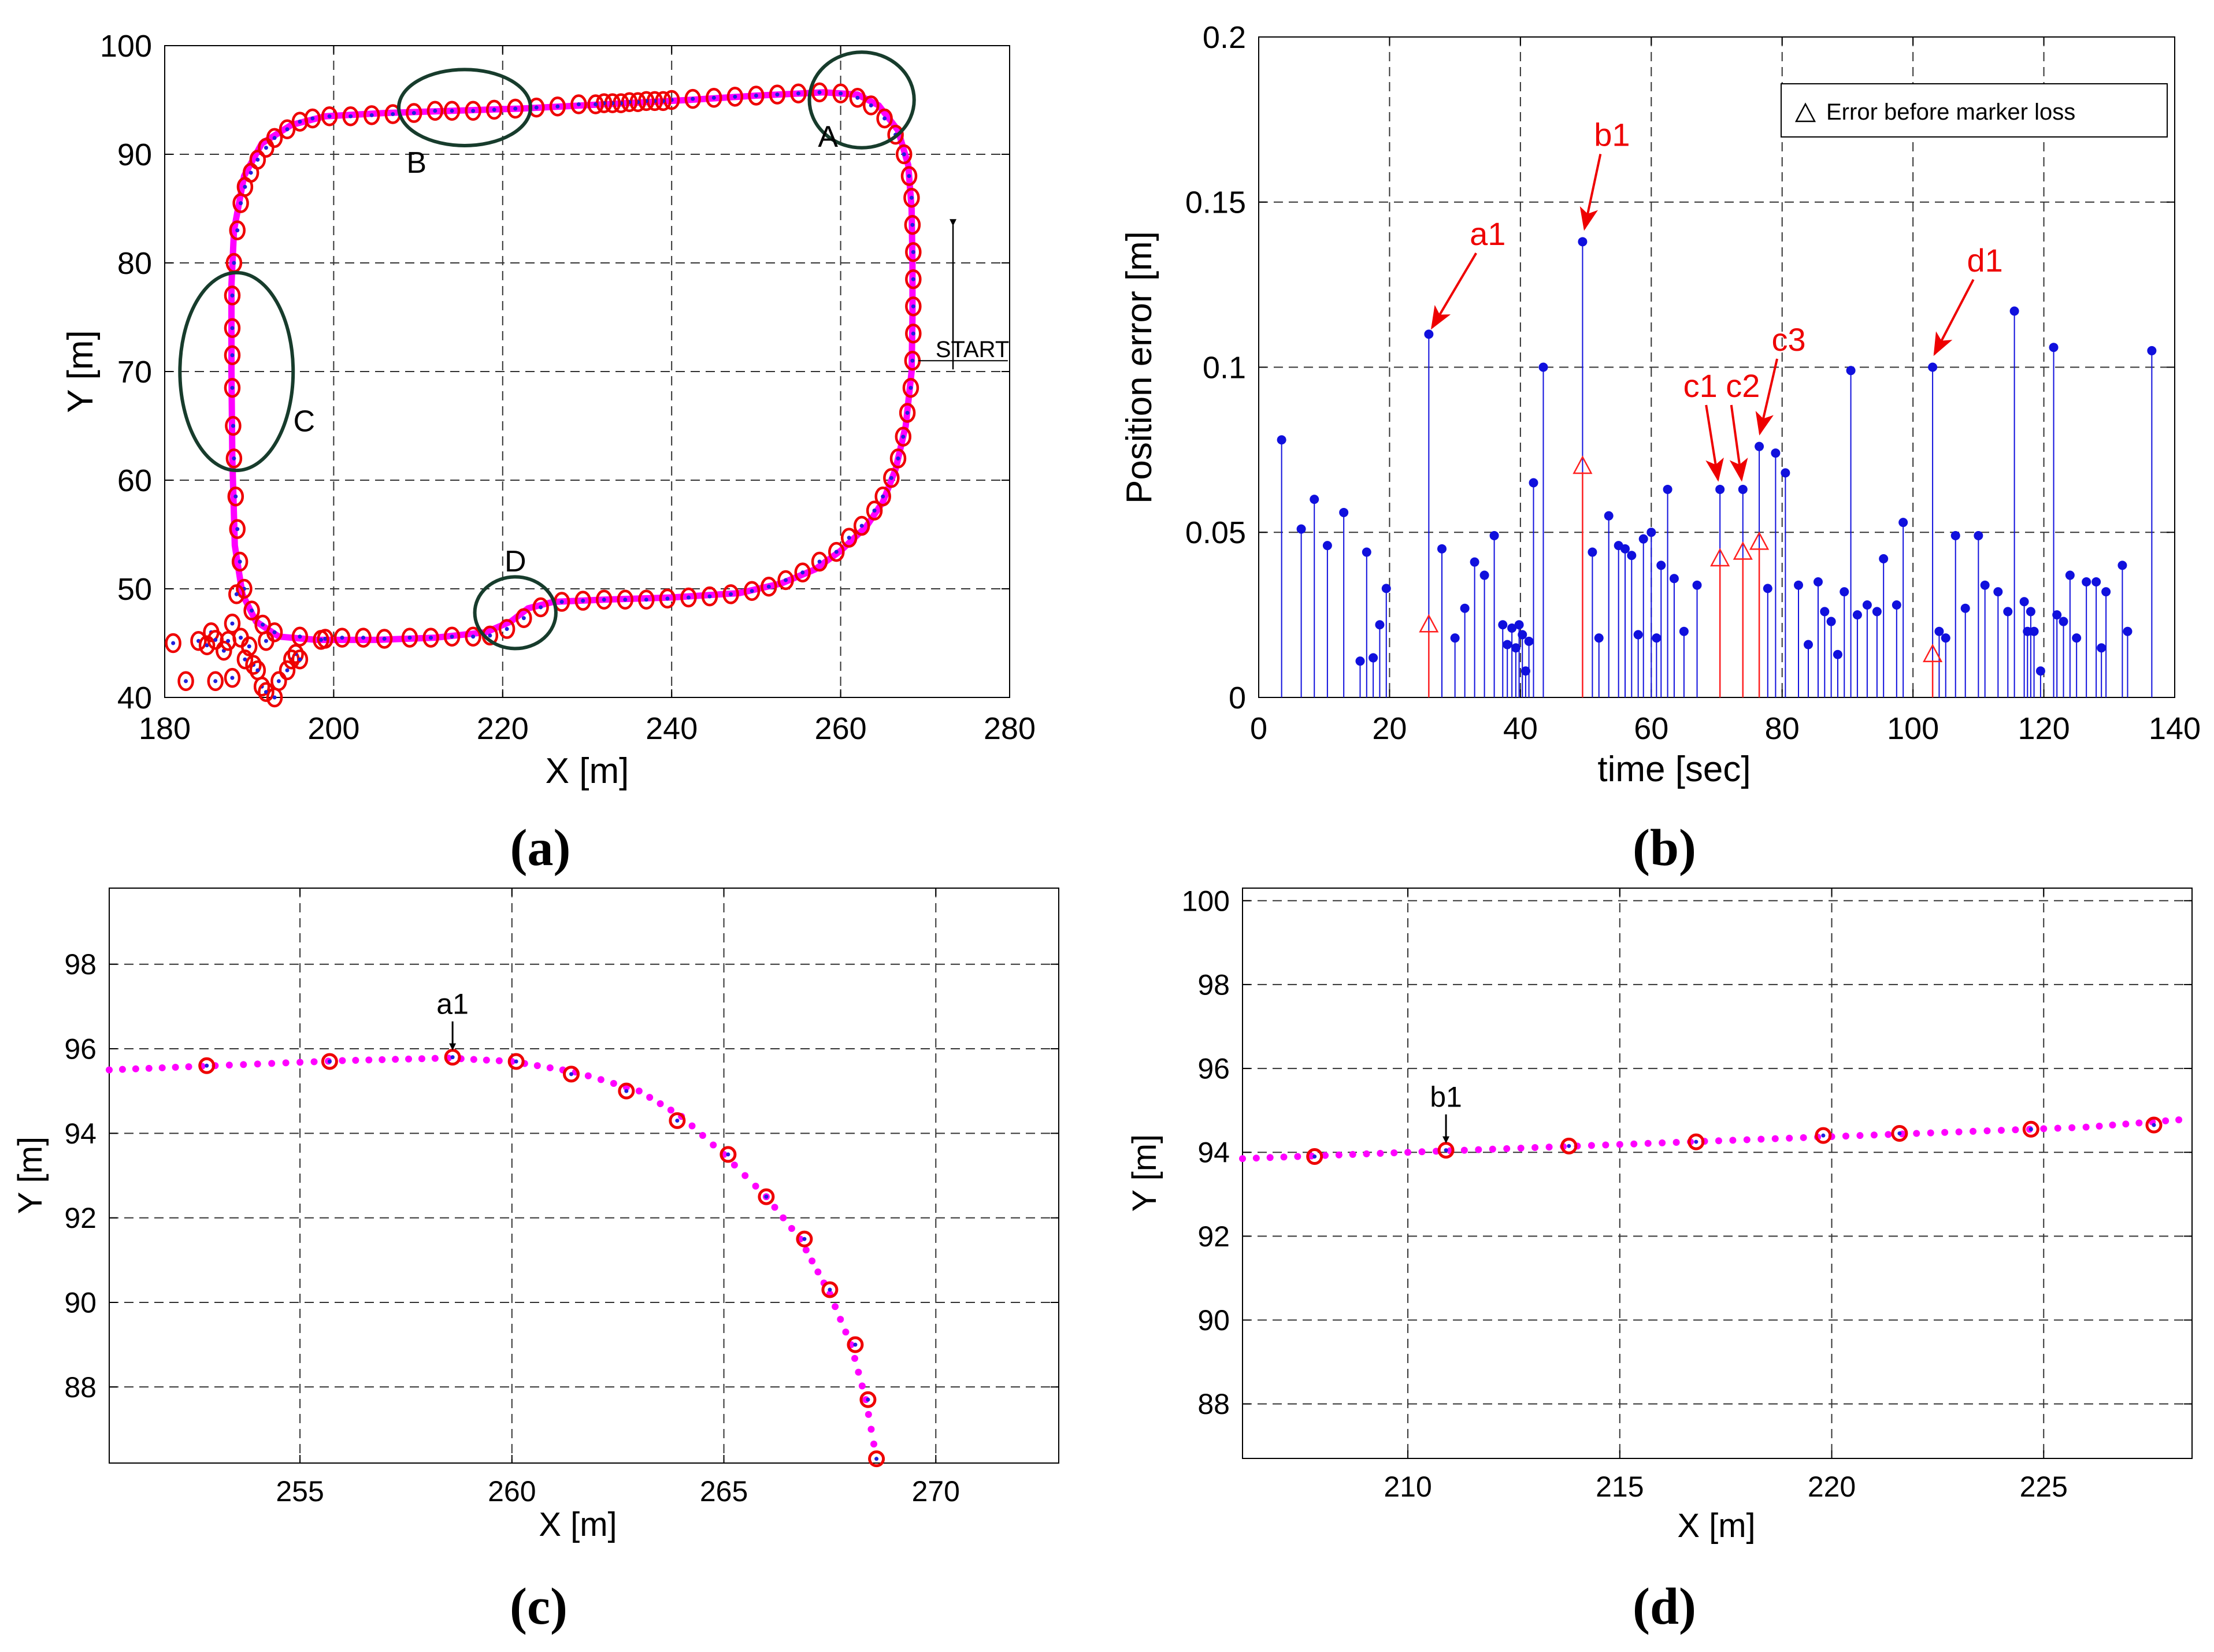 The height and width of the screenshot is (1652, 2214). What do you see at coordinates (578, 1524) in the screenshot?
I see `panel-c-xlabel: X [m]` at bounding box center [578, 1524].